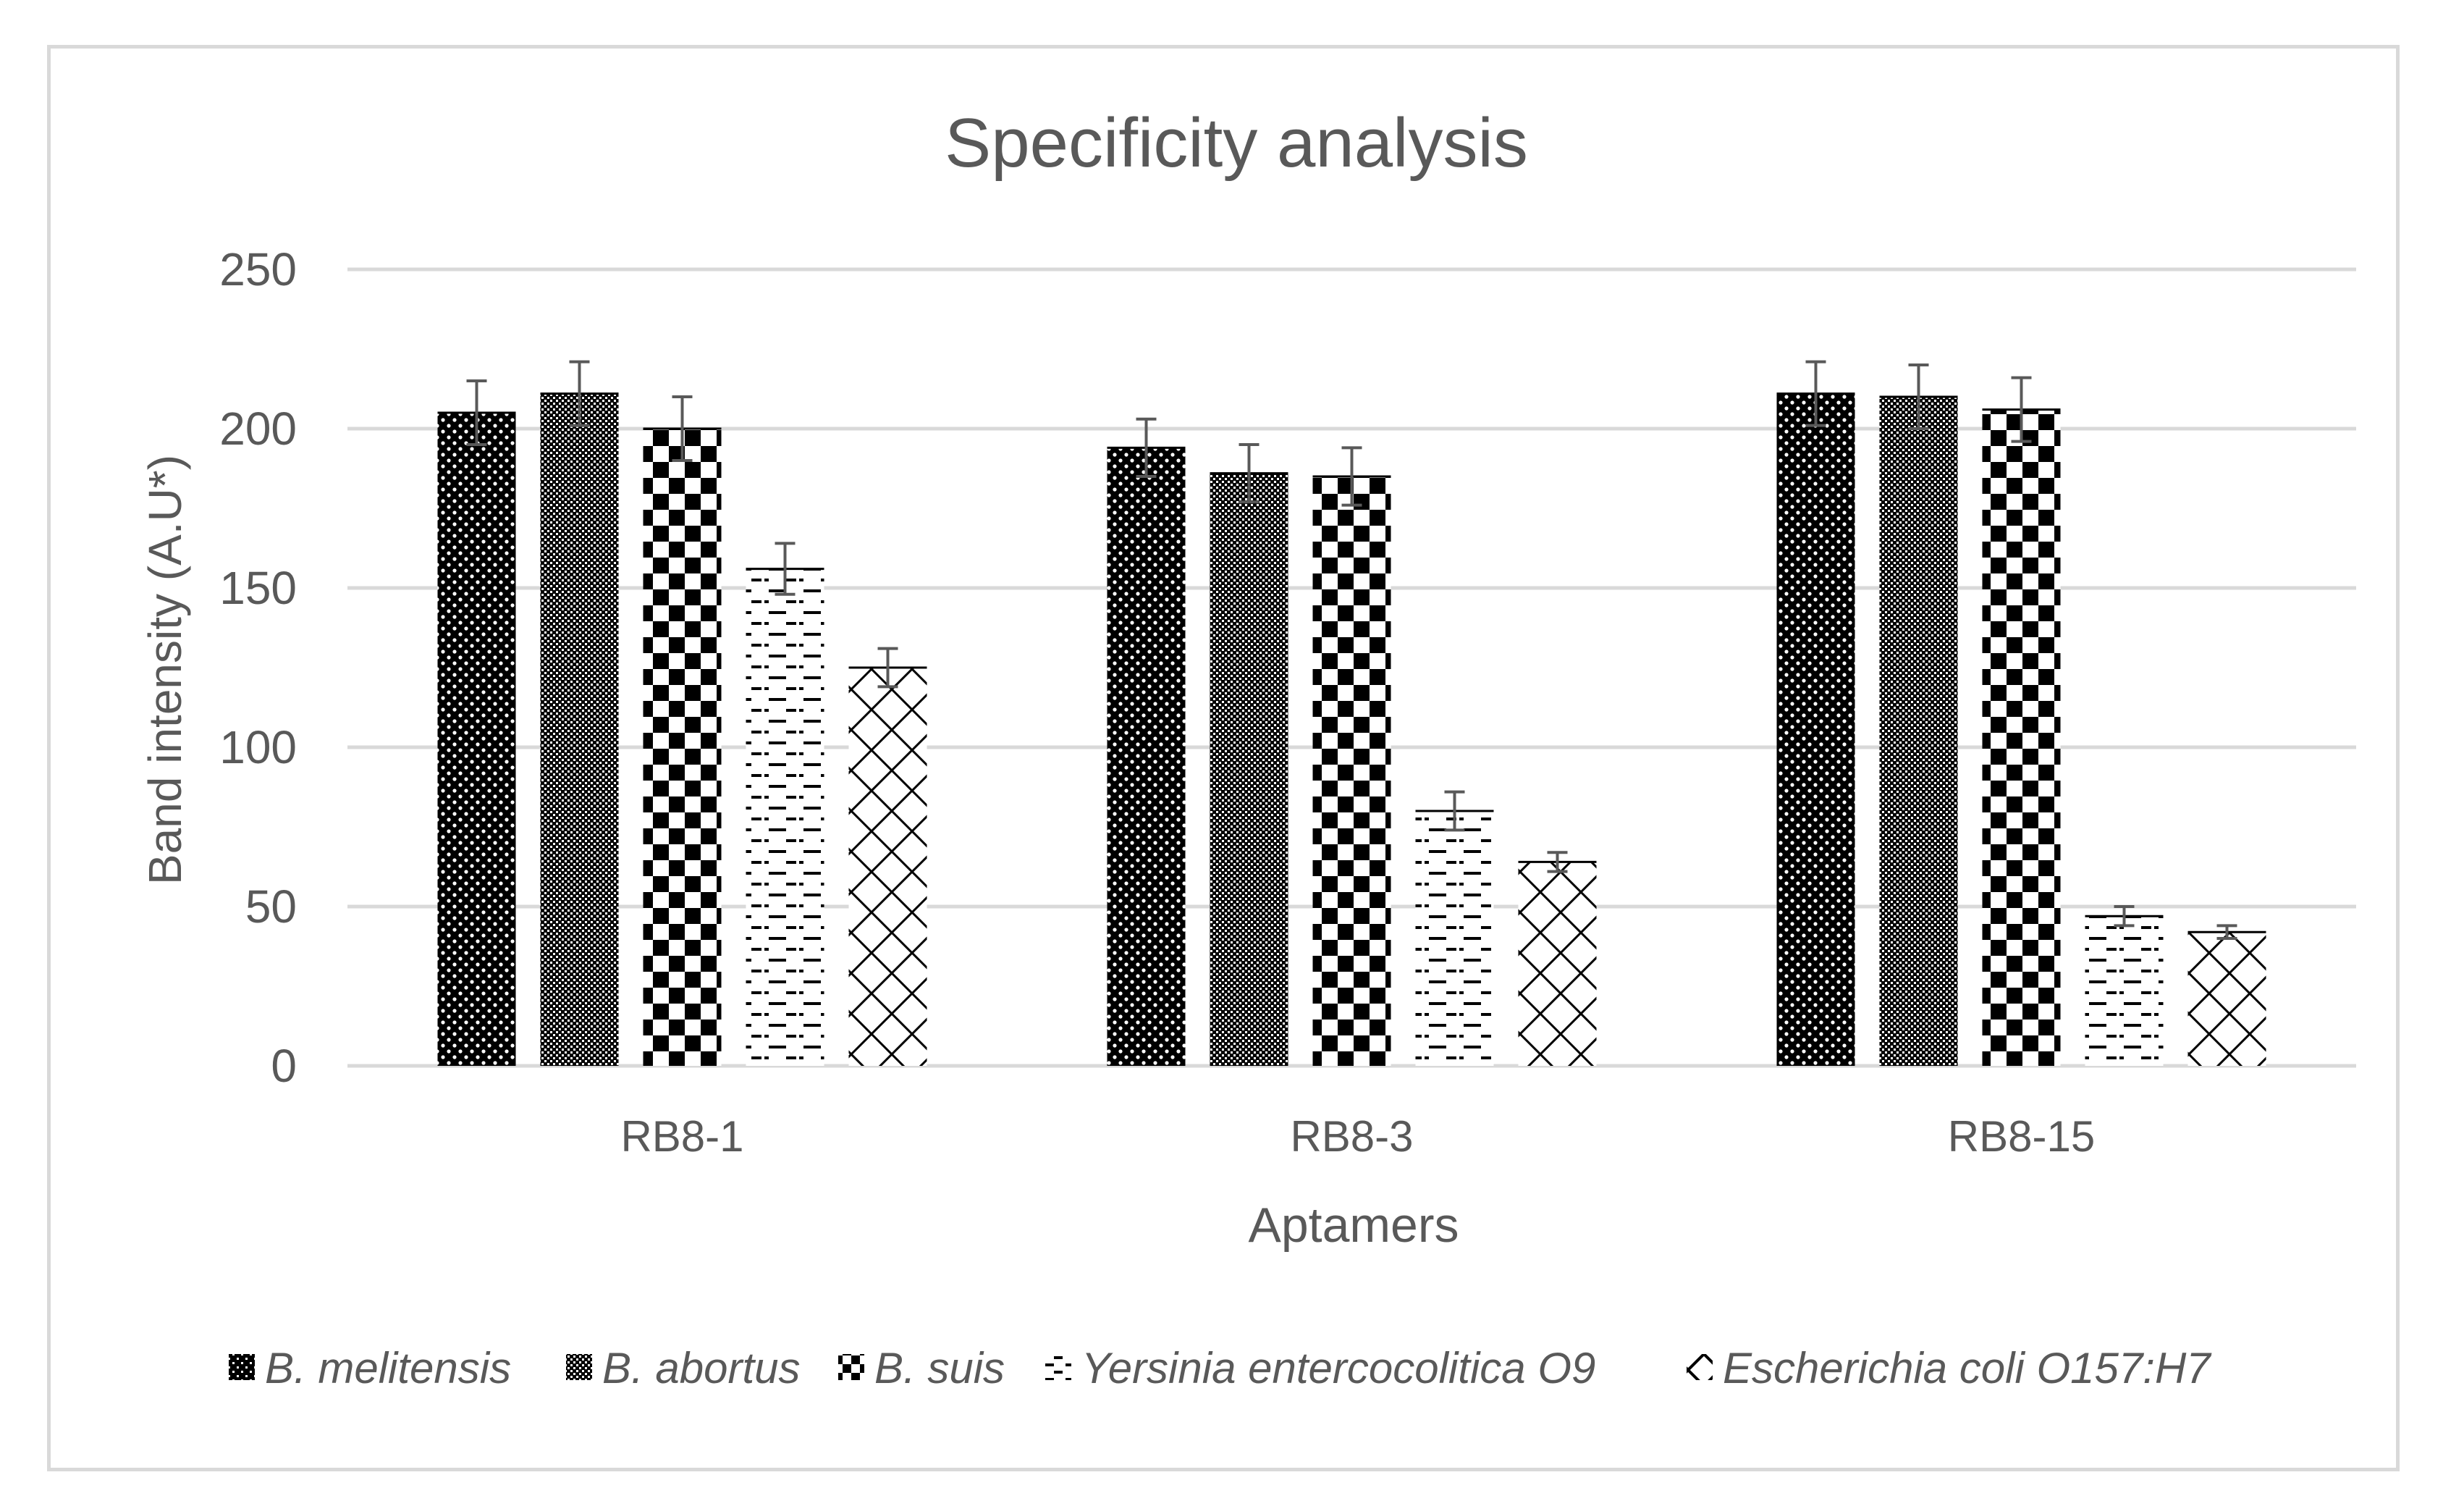 Image resolution: width=2464 pixels, height=1509 pixels. I want to click on x-tick-label: RB8-1, so click(681, 1136).